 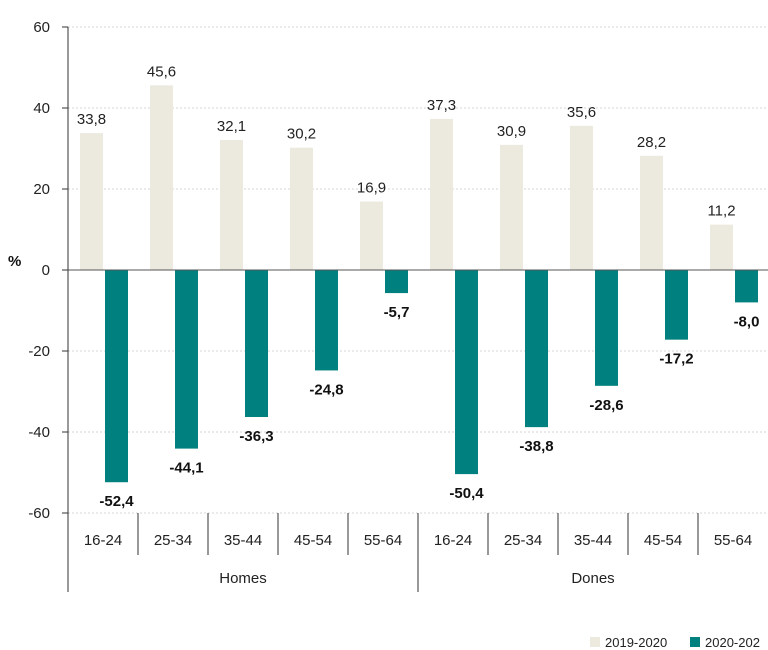 I want to click on data-label: 45,6, so click(x=161, y=71).